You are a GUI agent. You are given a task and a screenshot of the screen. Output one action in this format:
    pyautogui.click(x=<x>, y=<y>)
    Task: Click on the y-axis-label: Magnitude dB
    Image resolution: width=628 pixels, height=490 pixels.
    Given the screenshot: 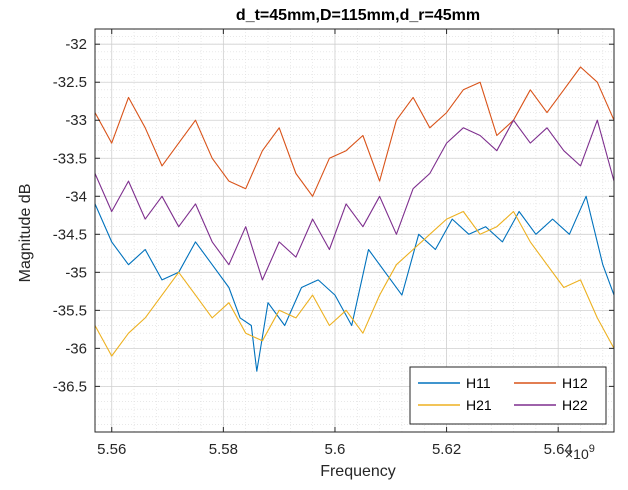 What is the action you would take?
    pyautogui.click(x=25, y=233)
    